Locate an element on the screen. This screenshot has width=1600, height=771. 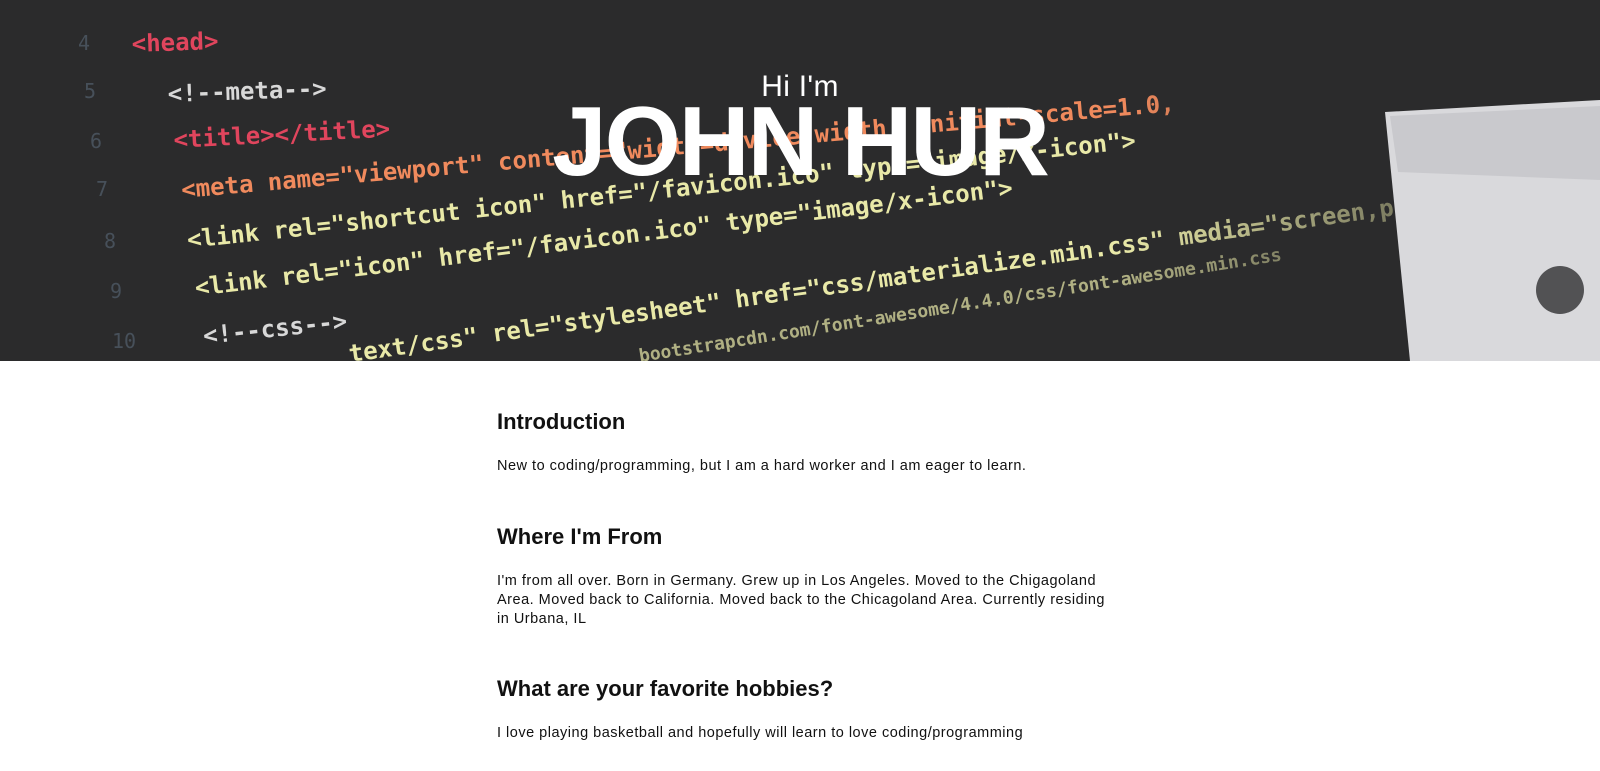
hero-name: JOHN HUR is located at coordinates (801, 141).